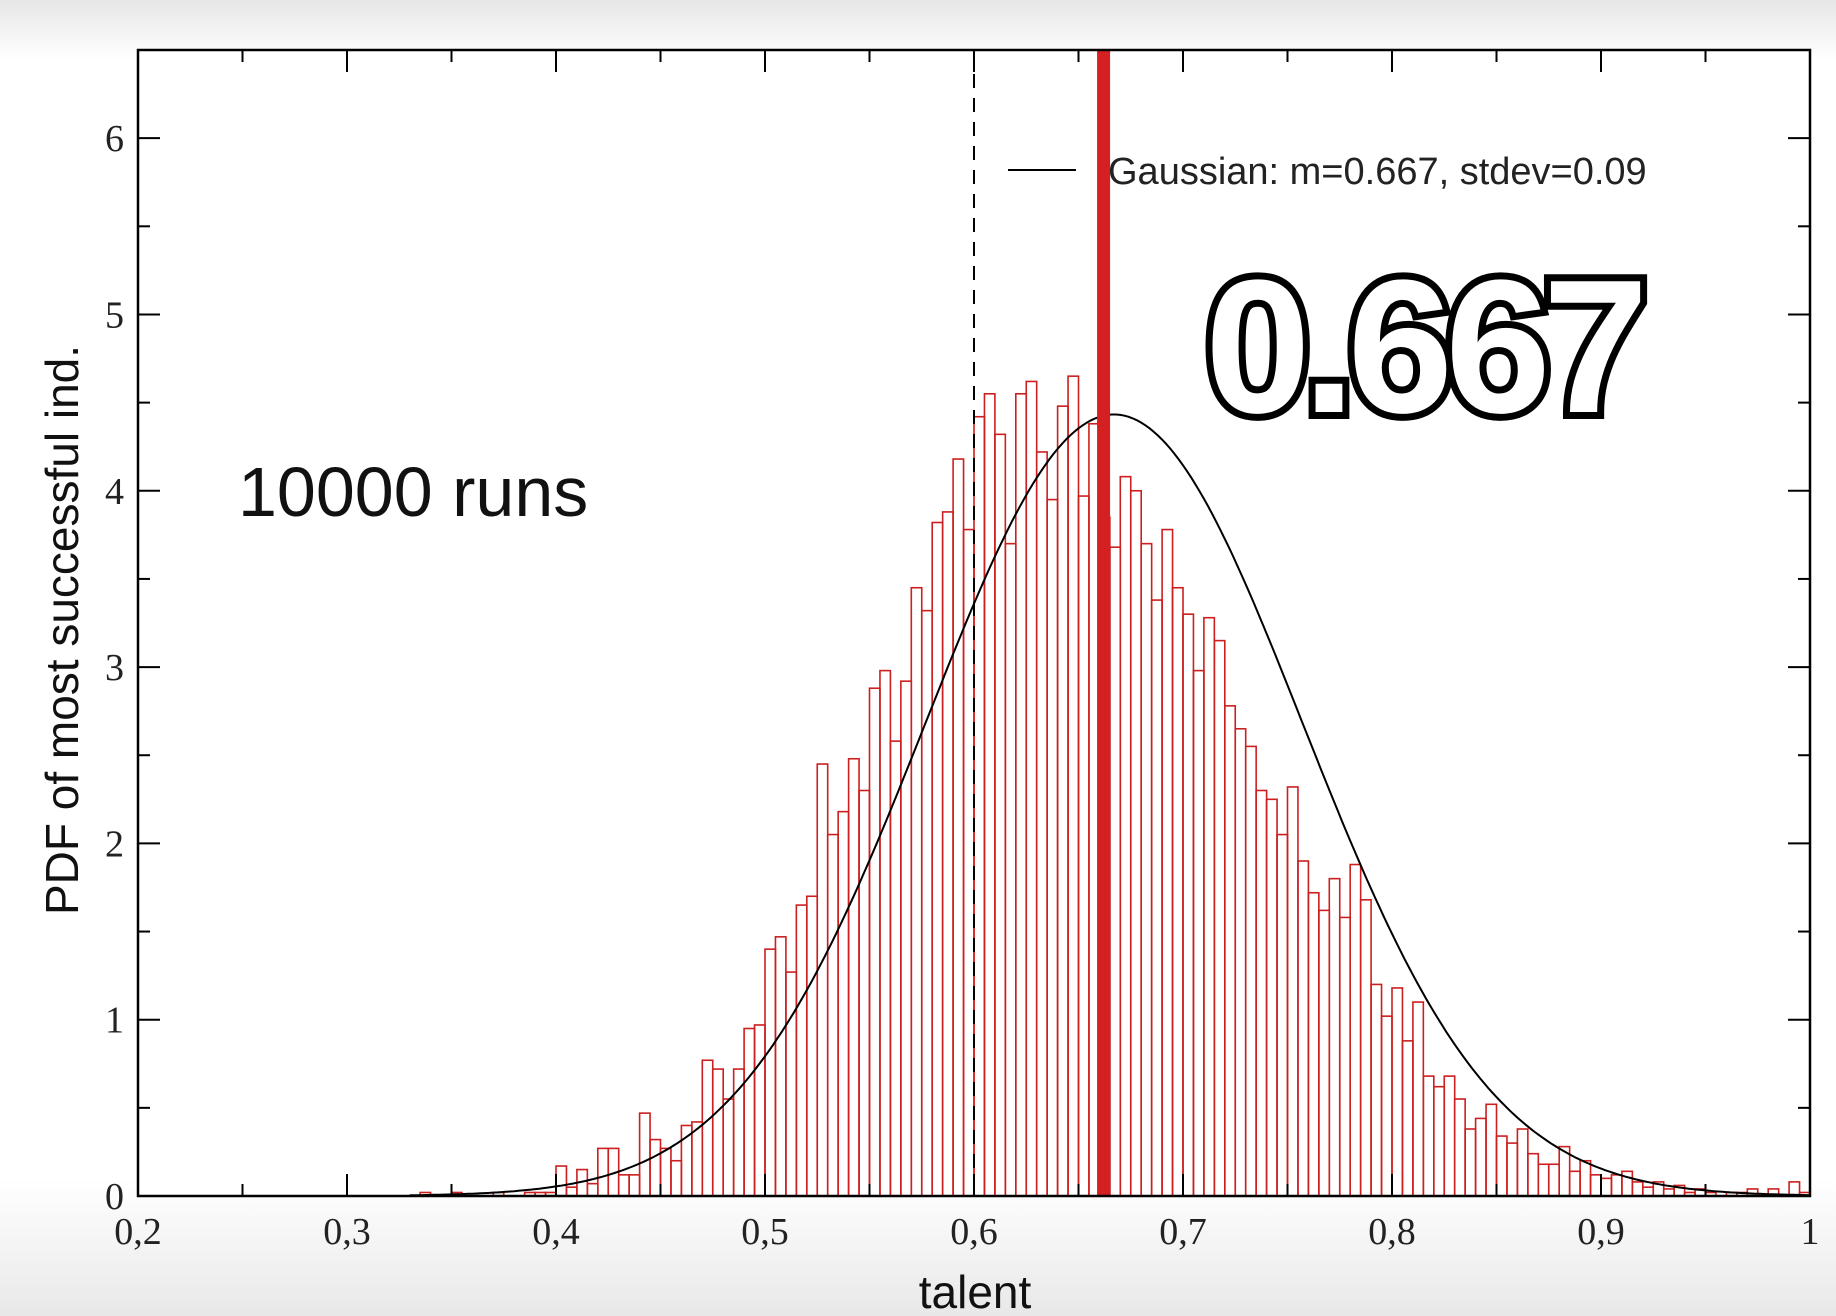  Describe the element at coordinates (62, 630) in the screenshot. I see `y-axis-title: PDF of most successful ind.` at that location.